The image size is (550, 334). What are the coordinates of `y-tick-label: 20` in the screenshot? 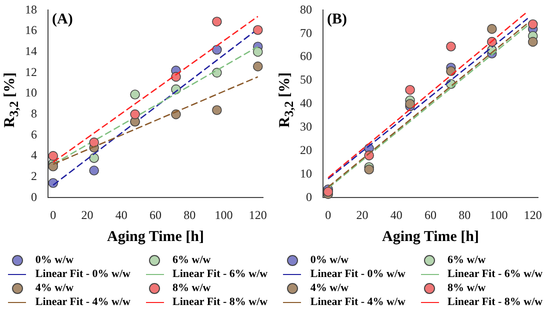 It's located at (306, 149).